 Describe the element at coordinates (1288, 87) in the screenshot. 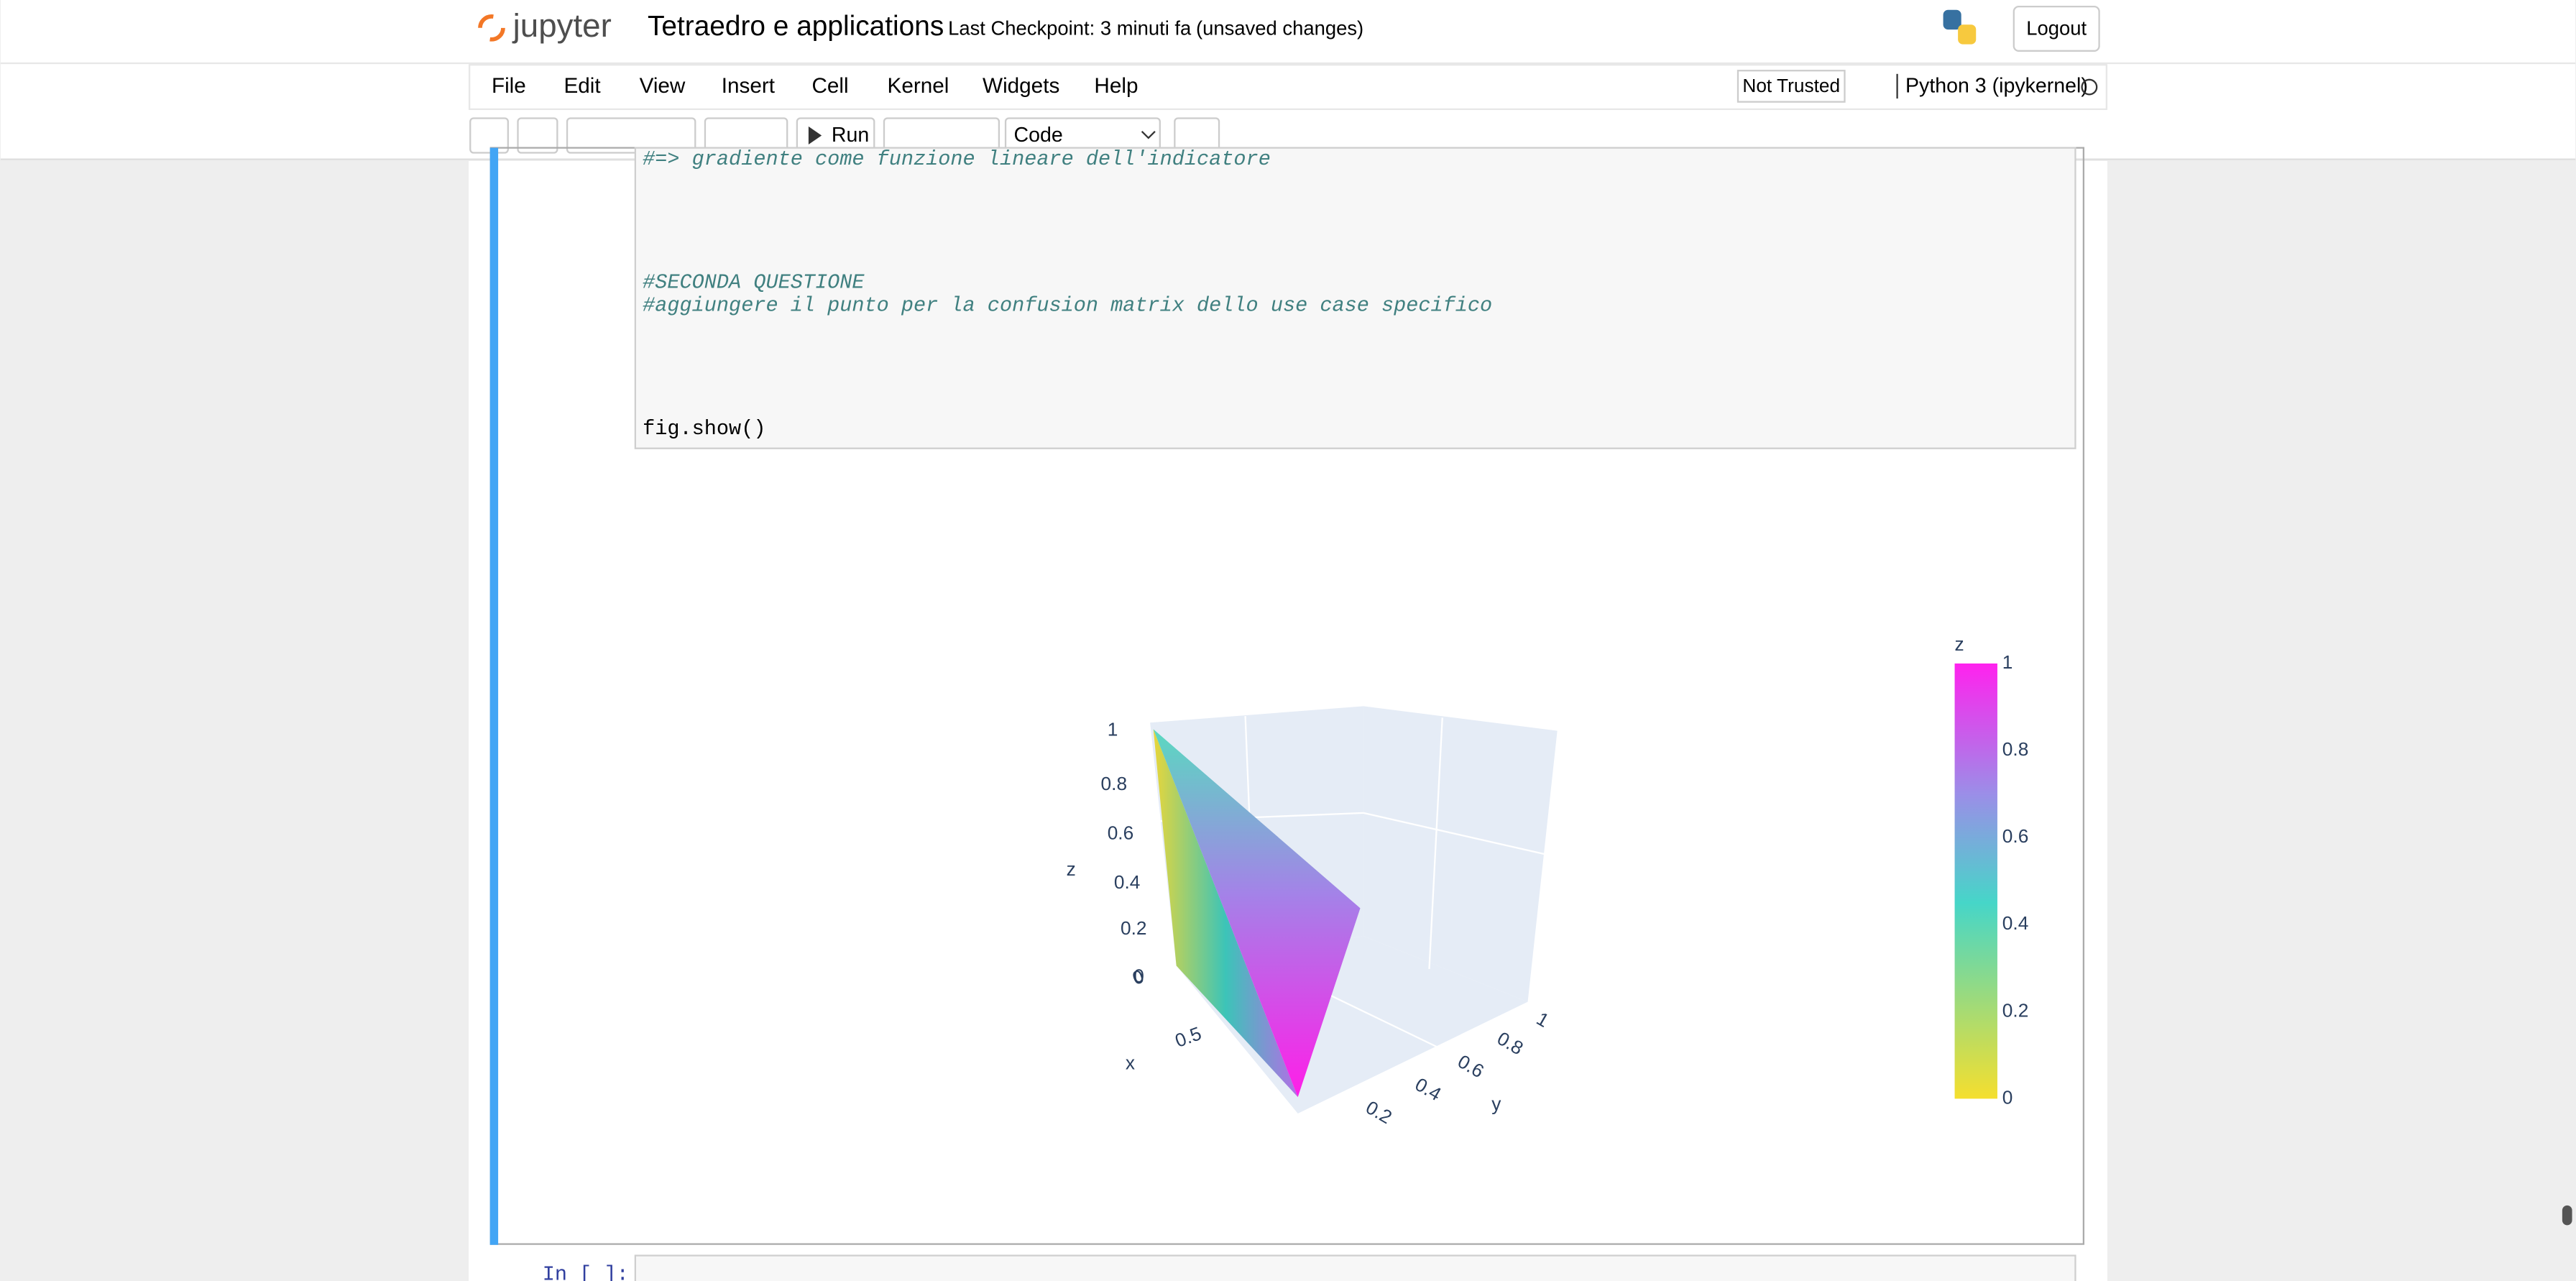

I see `menubar` at that location.